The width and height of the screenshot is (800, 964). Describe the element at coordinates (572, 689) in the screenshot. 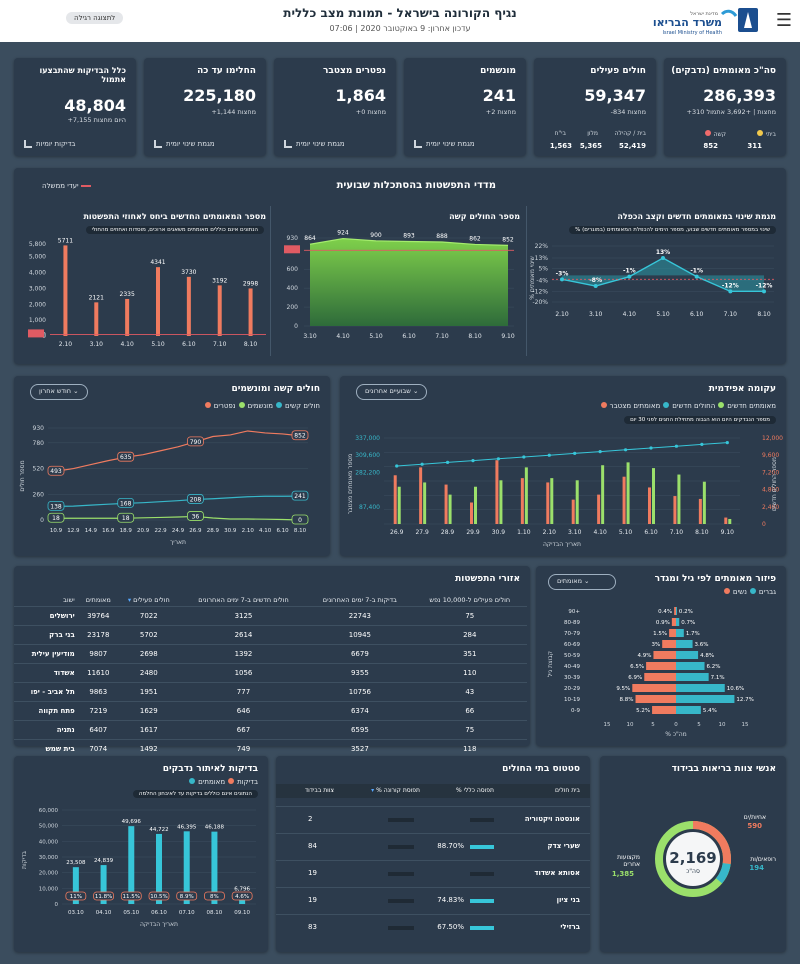

I see `age-label: 20-29` at that location.